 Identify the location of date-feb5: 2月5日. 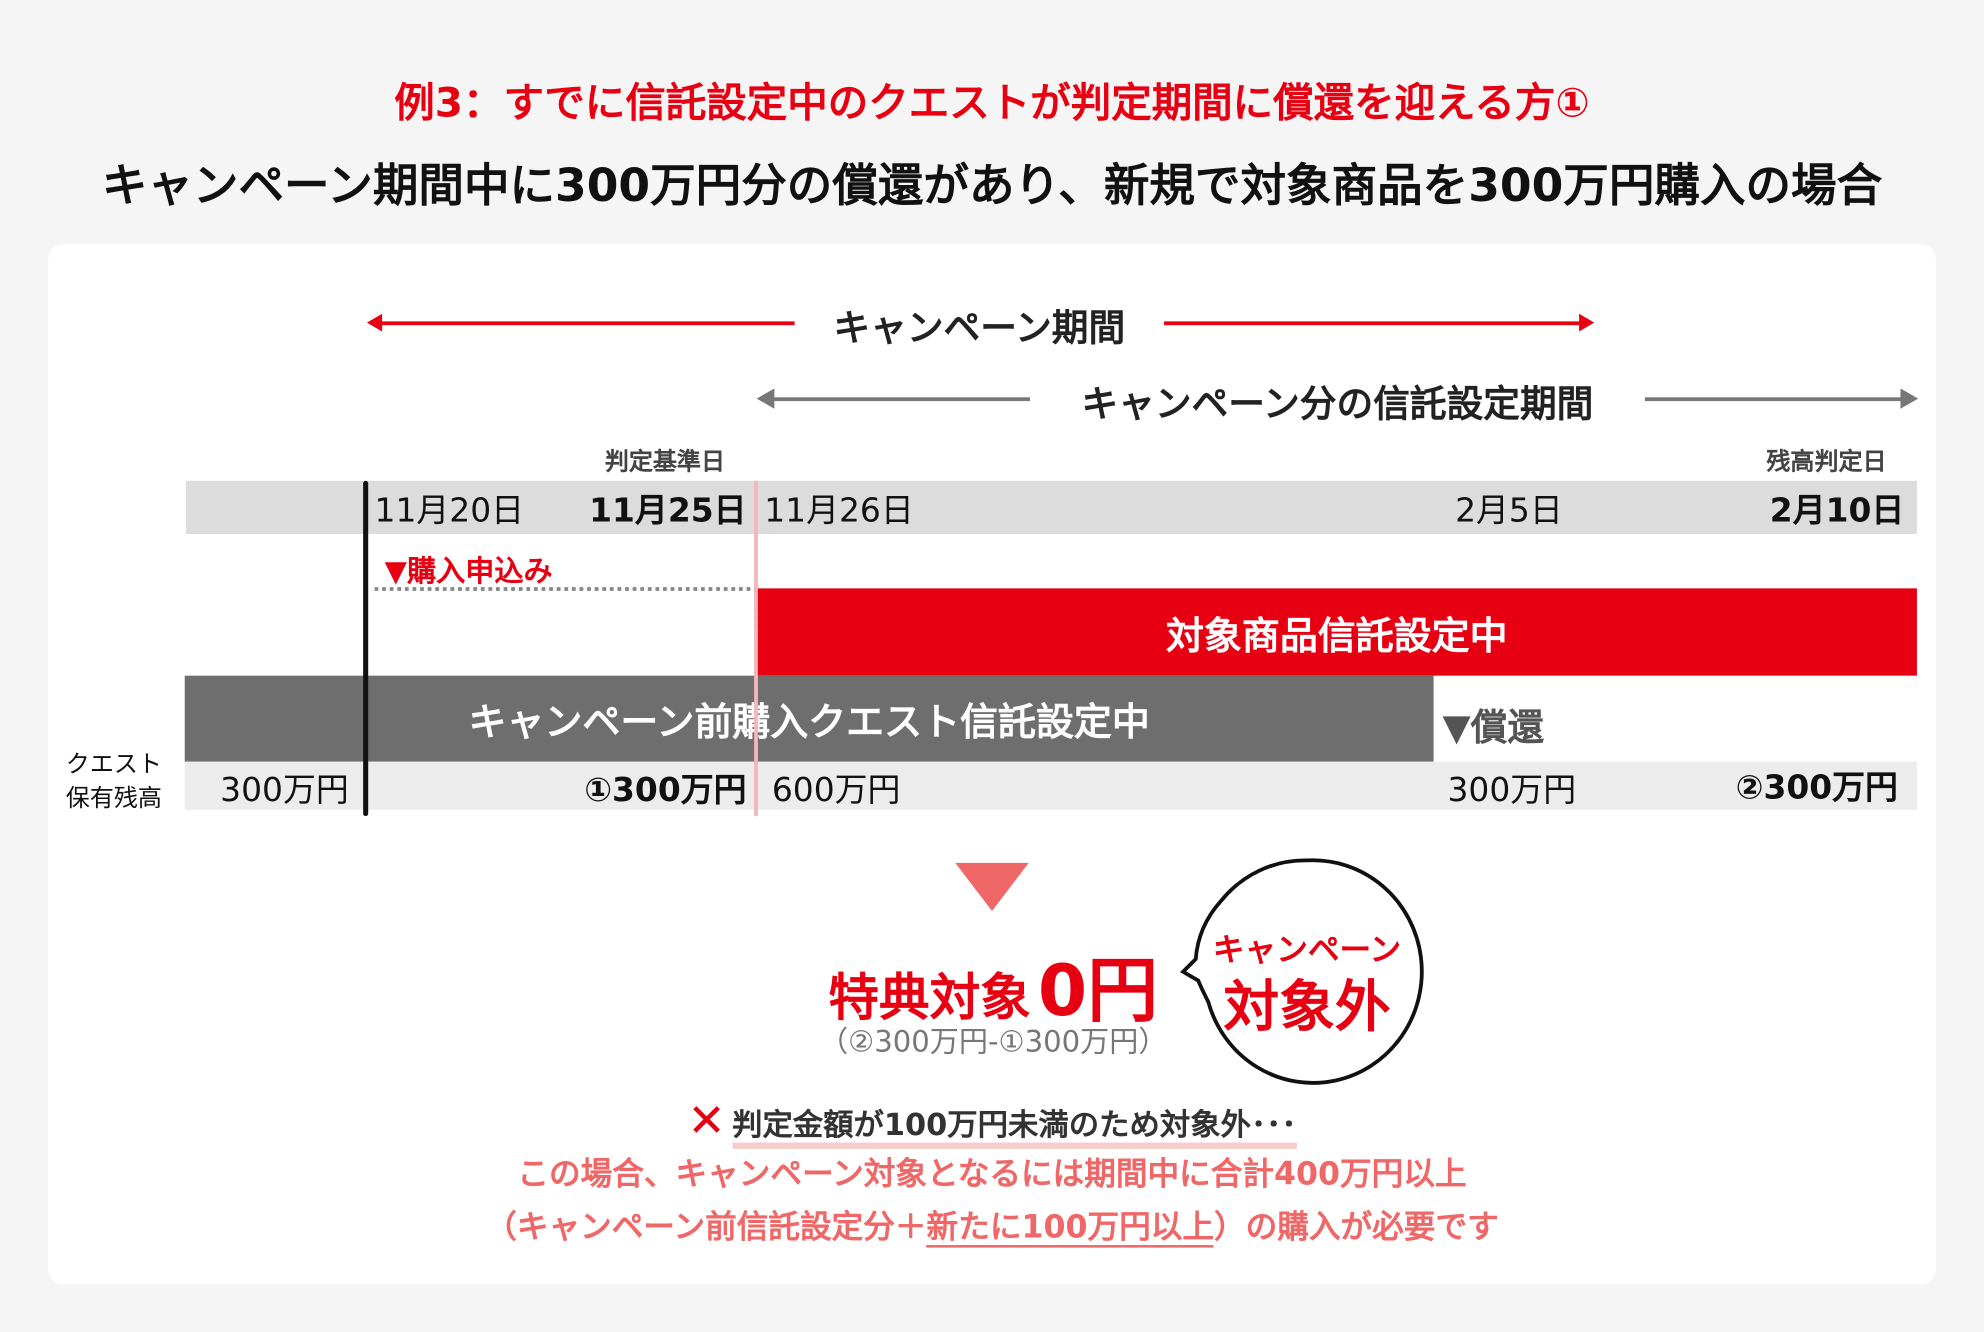
(1509, 511).